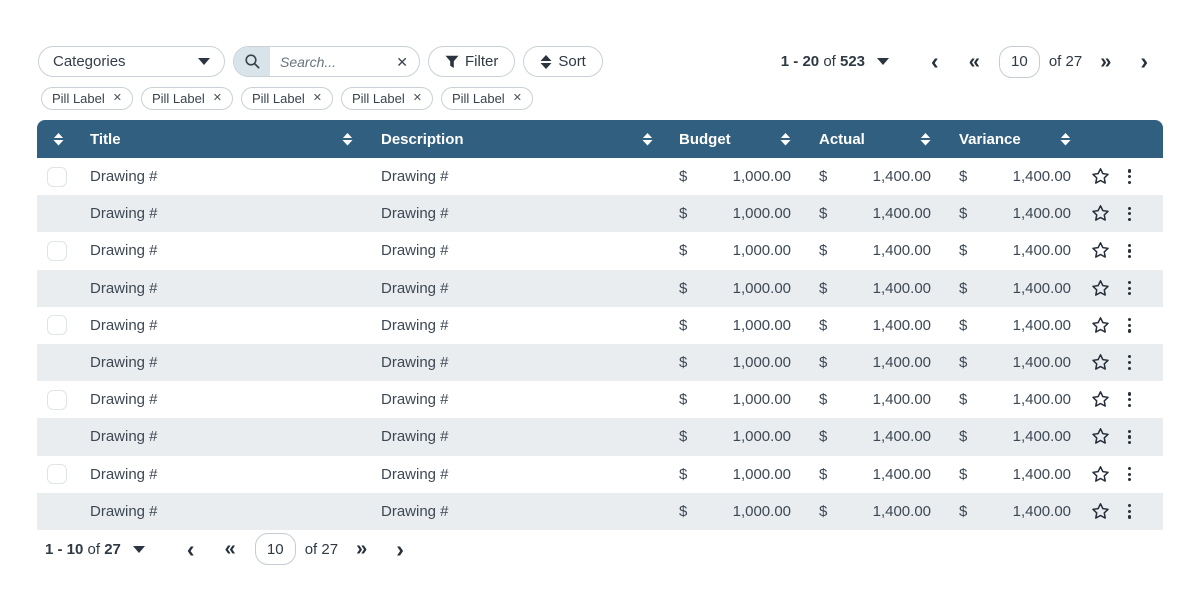 This screenshot has width=1200, height=604. I want to click on column-label: Variance, so click(990, 139).